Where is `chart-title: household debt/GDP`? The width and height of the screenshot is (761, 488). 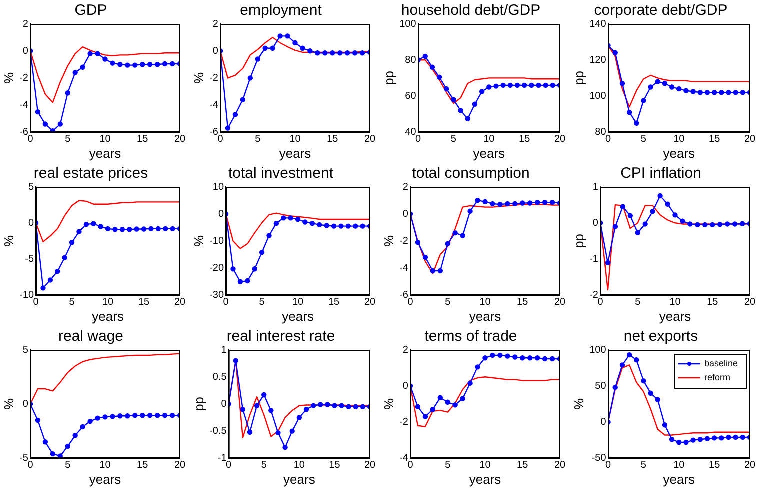
chart-title: household debt/GDP is located at coordinates (471, 11).